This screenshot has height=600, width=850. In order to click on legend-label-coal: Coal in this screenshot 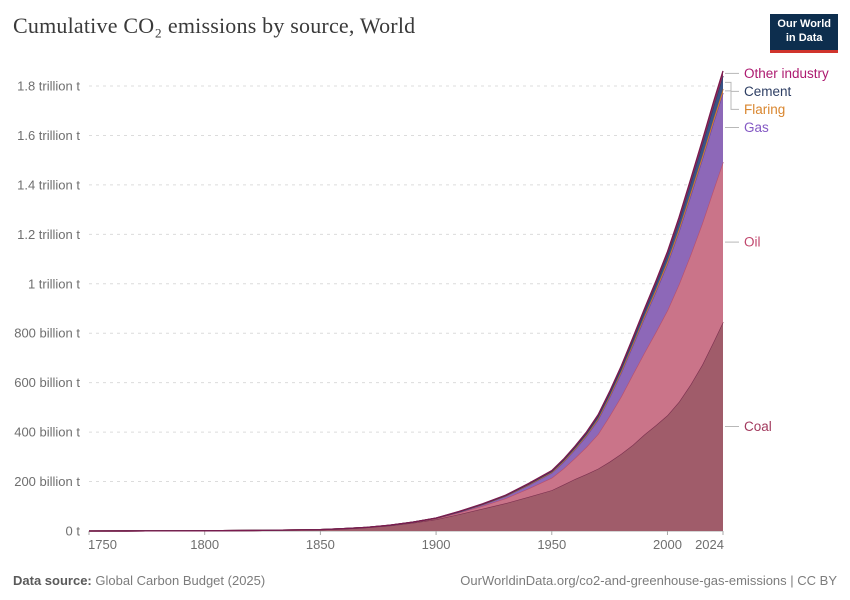, I will do `click(758, 426)`.